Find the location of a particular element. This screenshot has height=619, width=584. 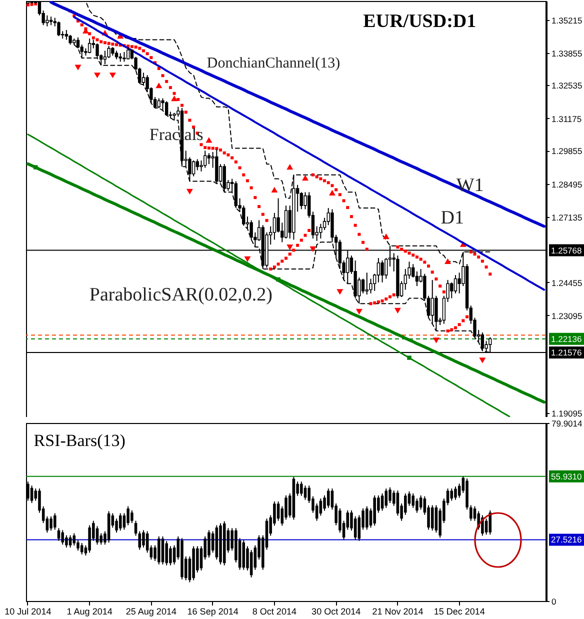

y-tick-label: 1.31175 is located at coordinates (567, 119).